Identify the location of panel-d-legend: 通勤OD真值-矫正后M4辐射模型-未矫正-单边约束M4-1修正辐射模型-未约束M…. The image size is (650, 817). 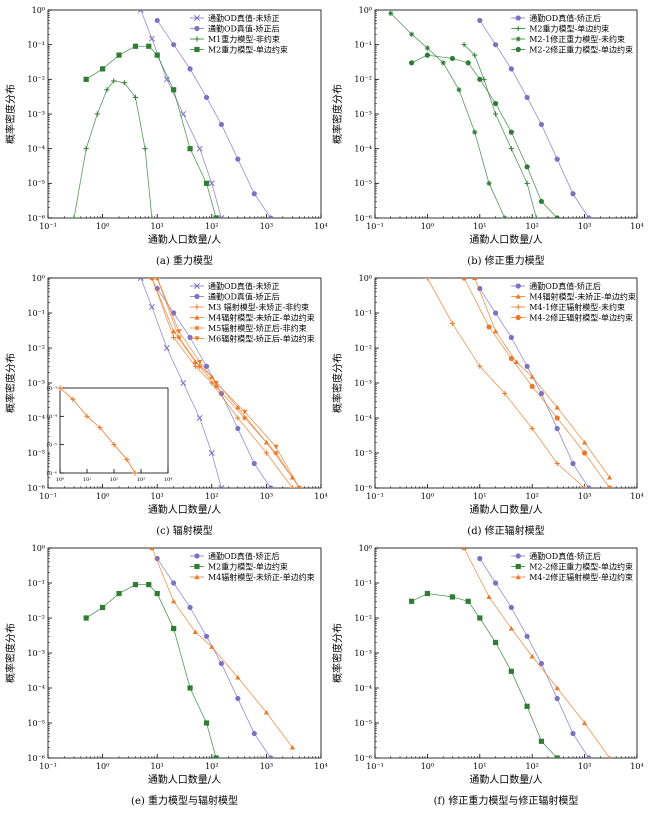
(573, 302).